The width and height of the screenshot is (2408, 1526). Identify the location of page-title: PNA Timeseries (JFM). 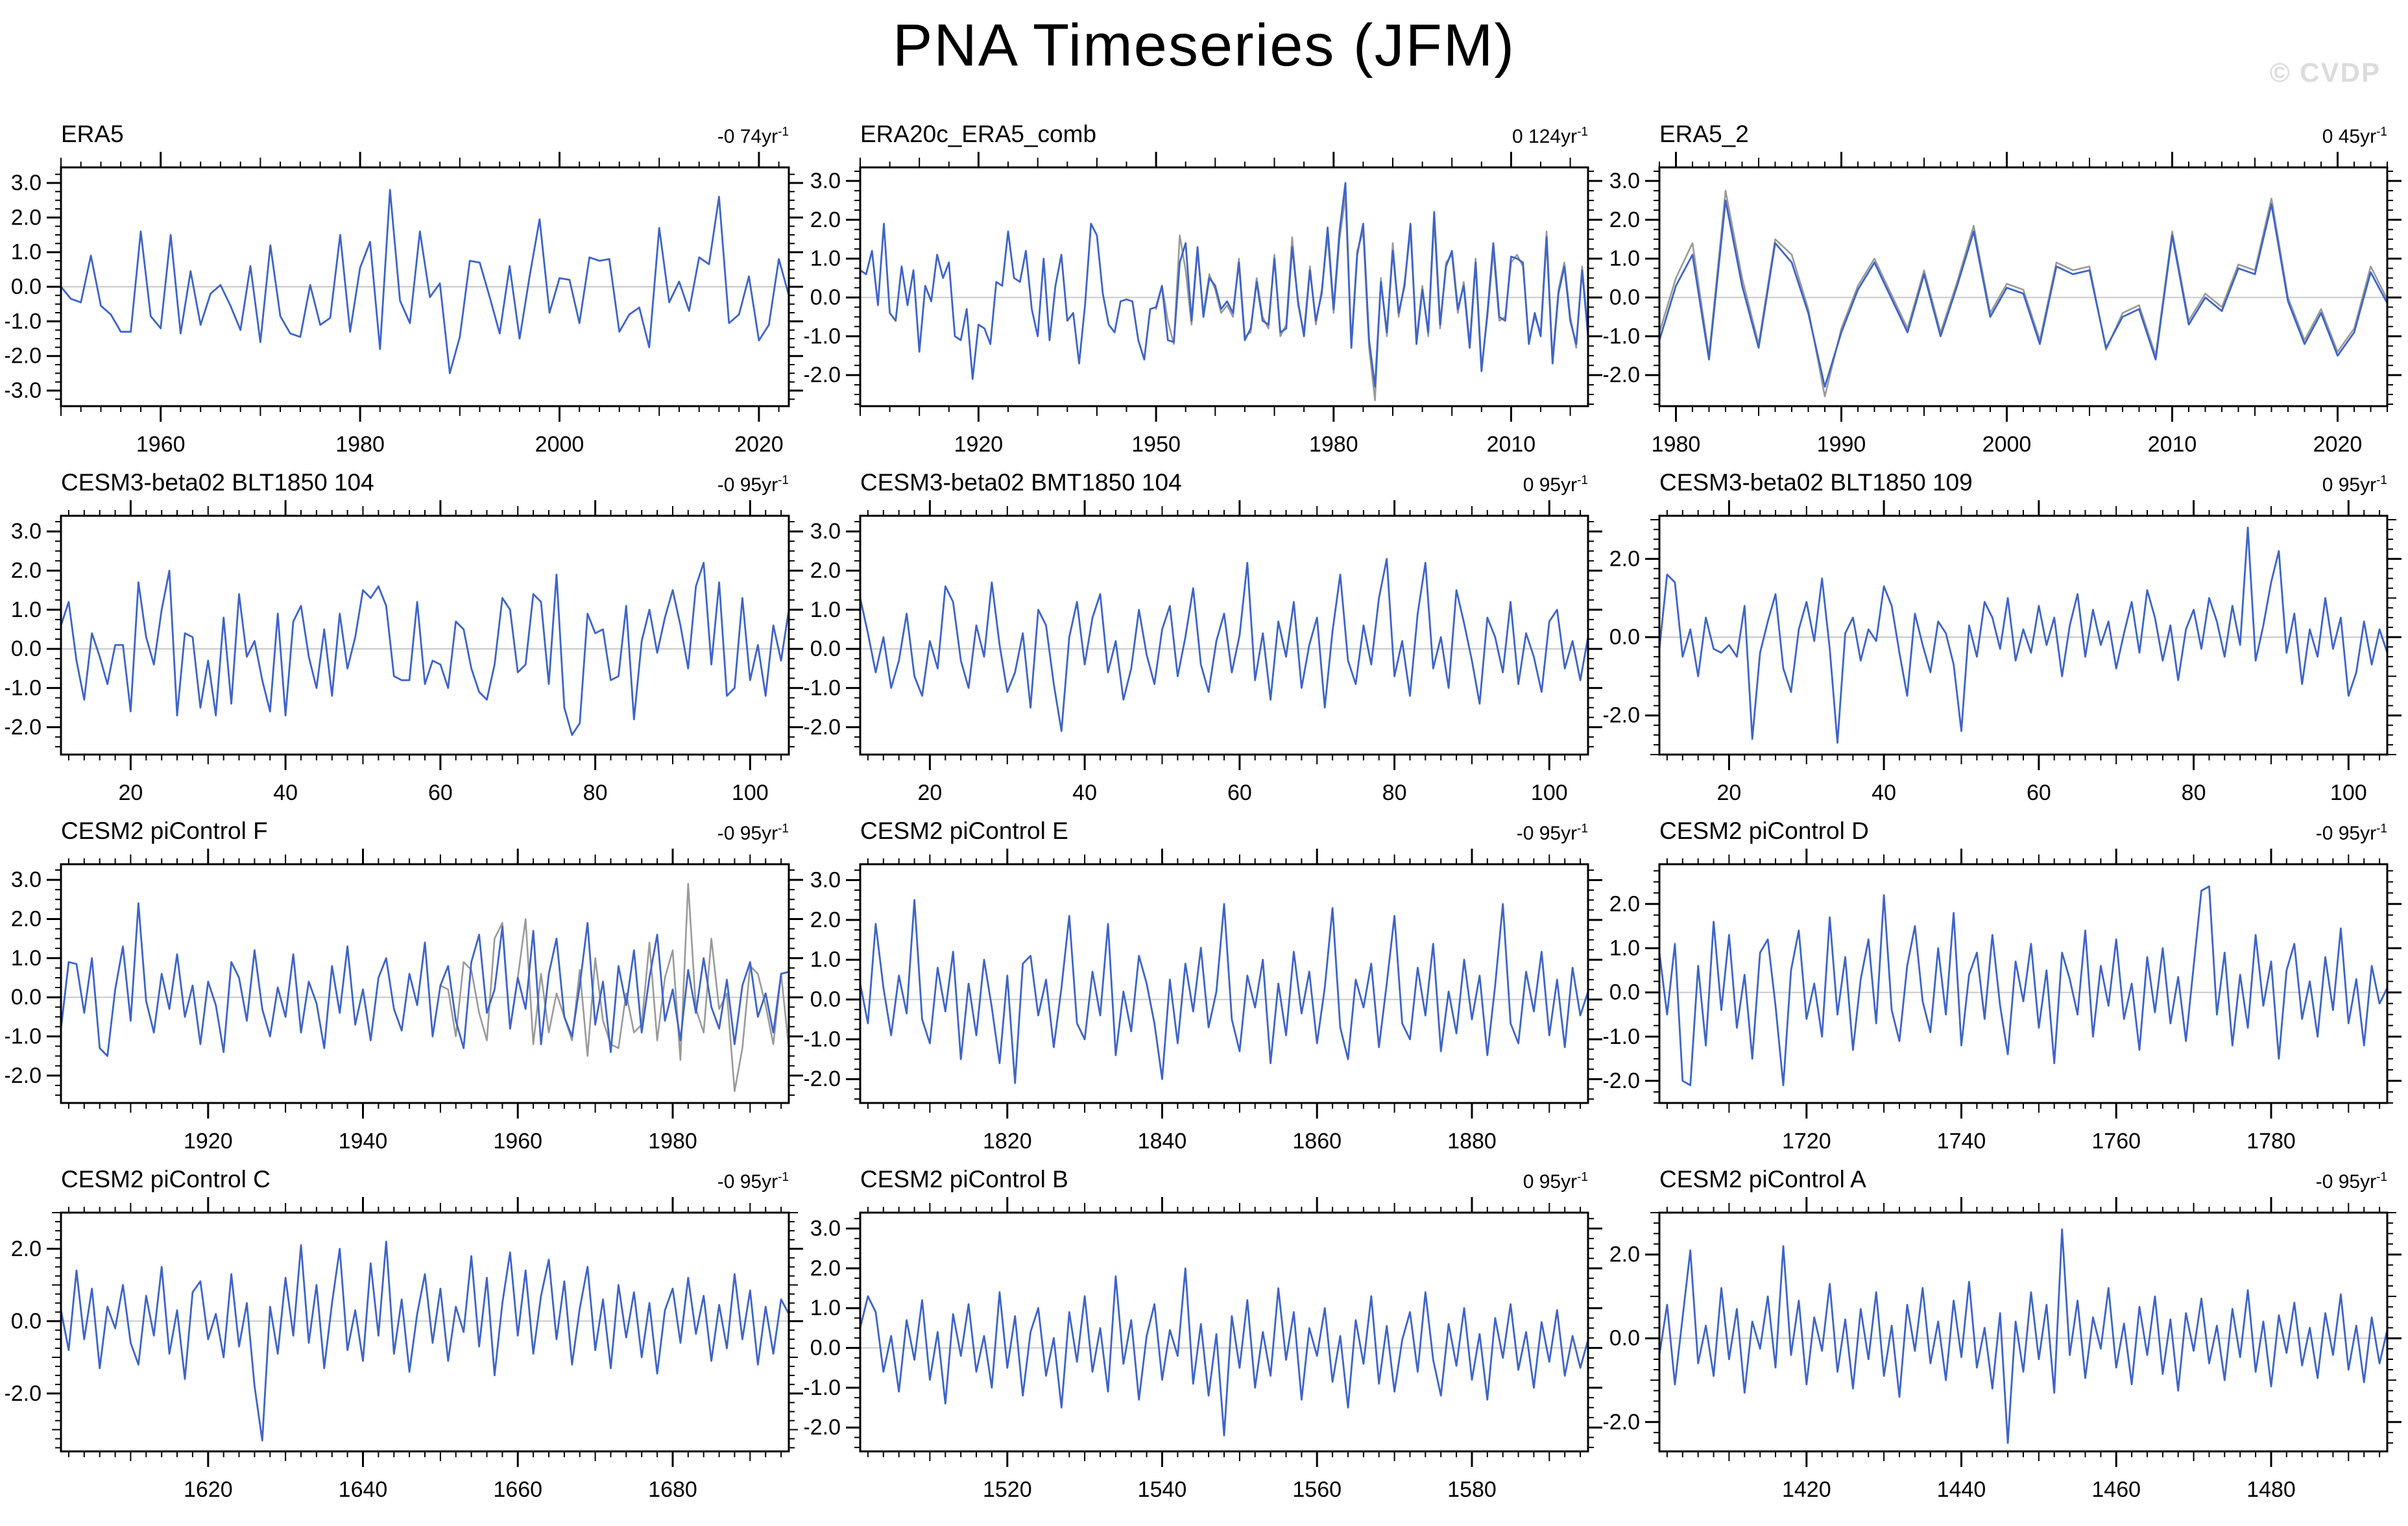
(1204, 46).